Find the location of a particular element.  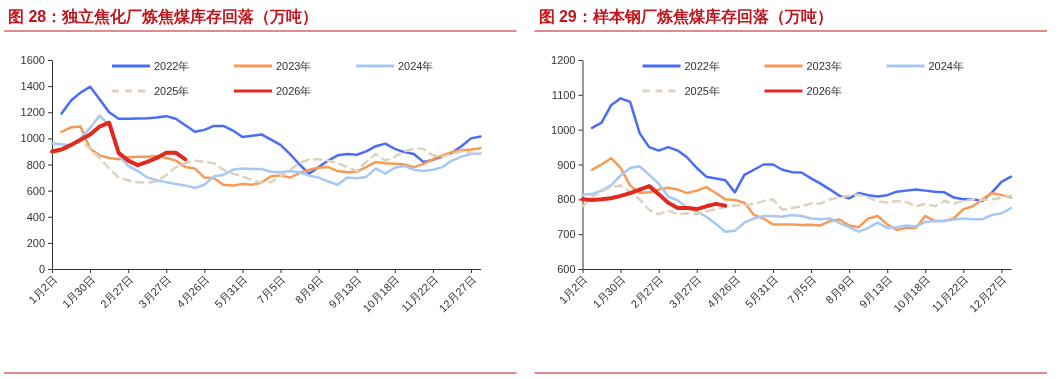

chart-title: 图 29：样本钢厂炼焦煤库存回落（万吨） is located at coordinates (685, 17).